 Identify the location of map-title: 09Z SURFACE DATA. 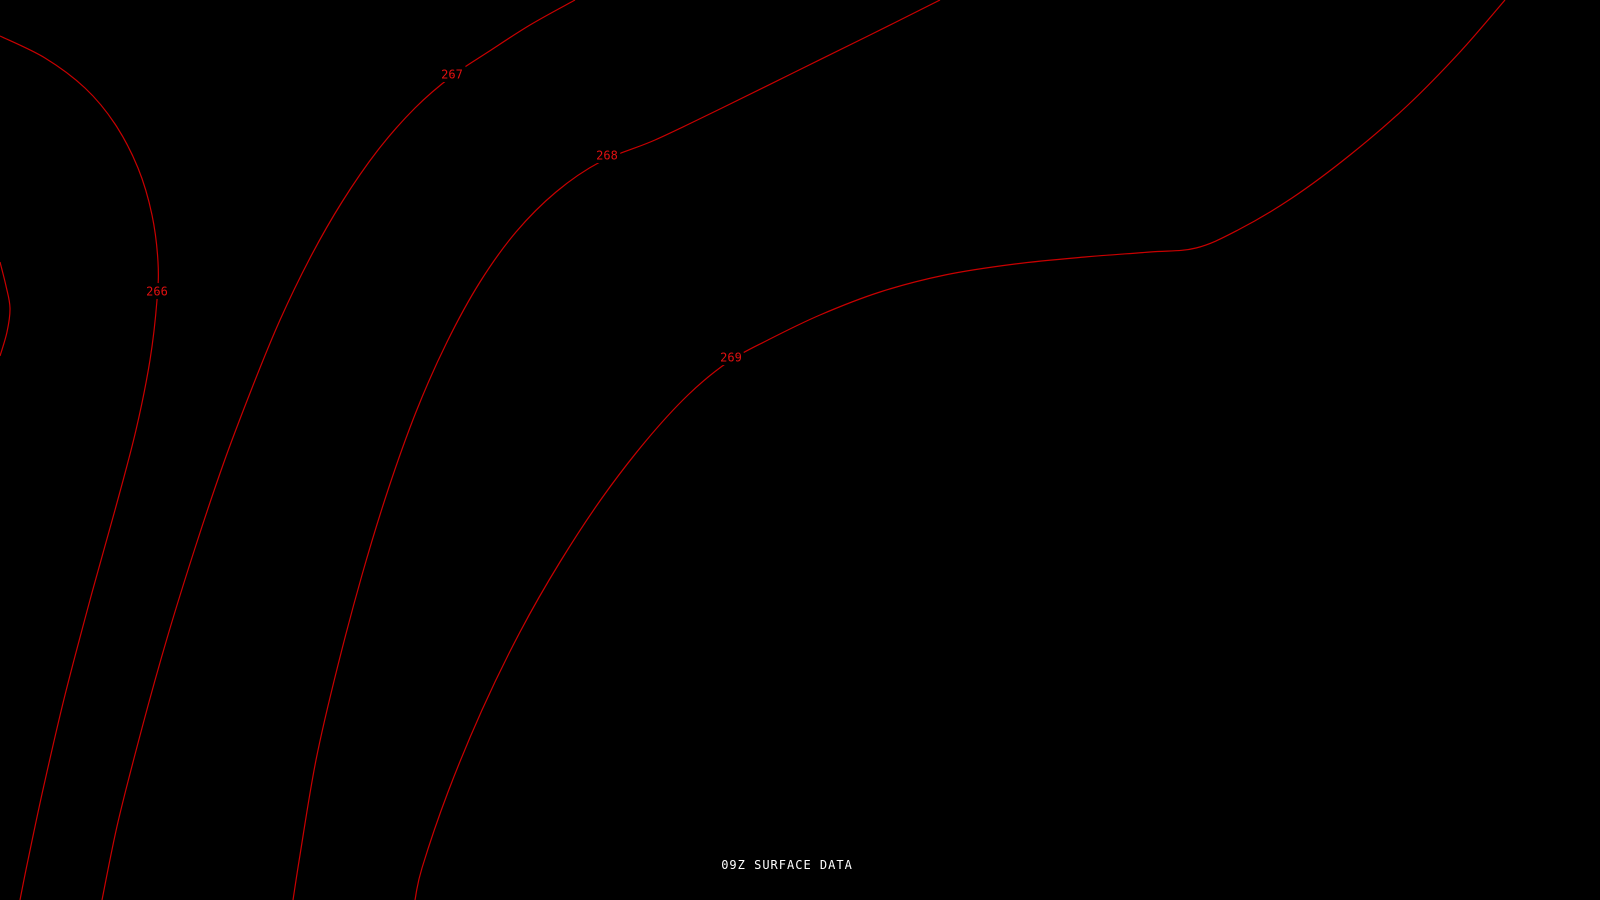
(787, 865).